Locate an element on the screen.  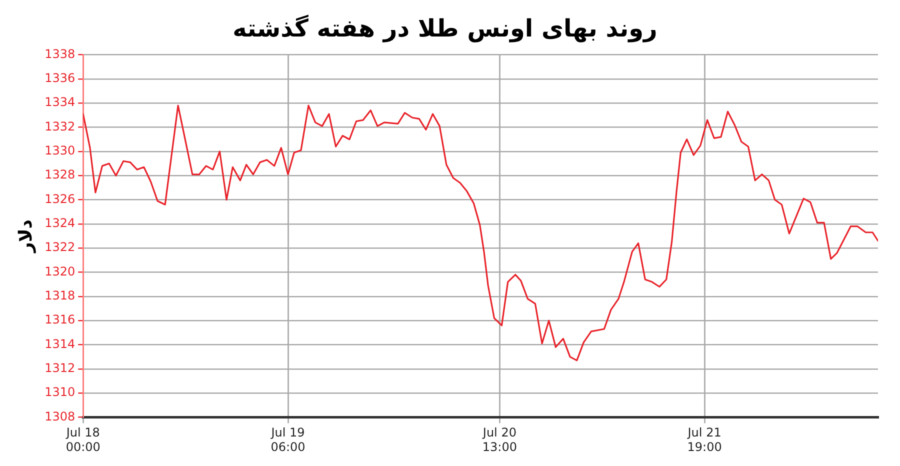
y-tick-label: 1322 is located at coordinates (60, 247).